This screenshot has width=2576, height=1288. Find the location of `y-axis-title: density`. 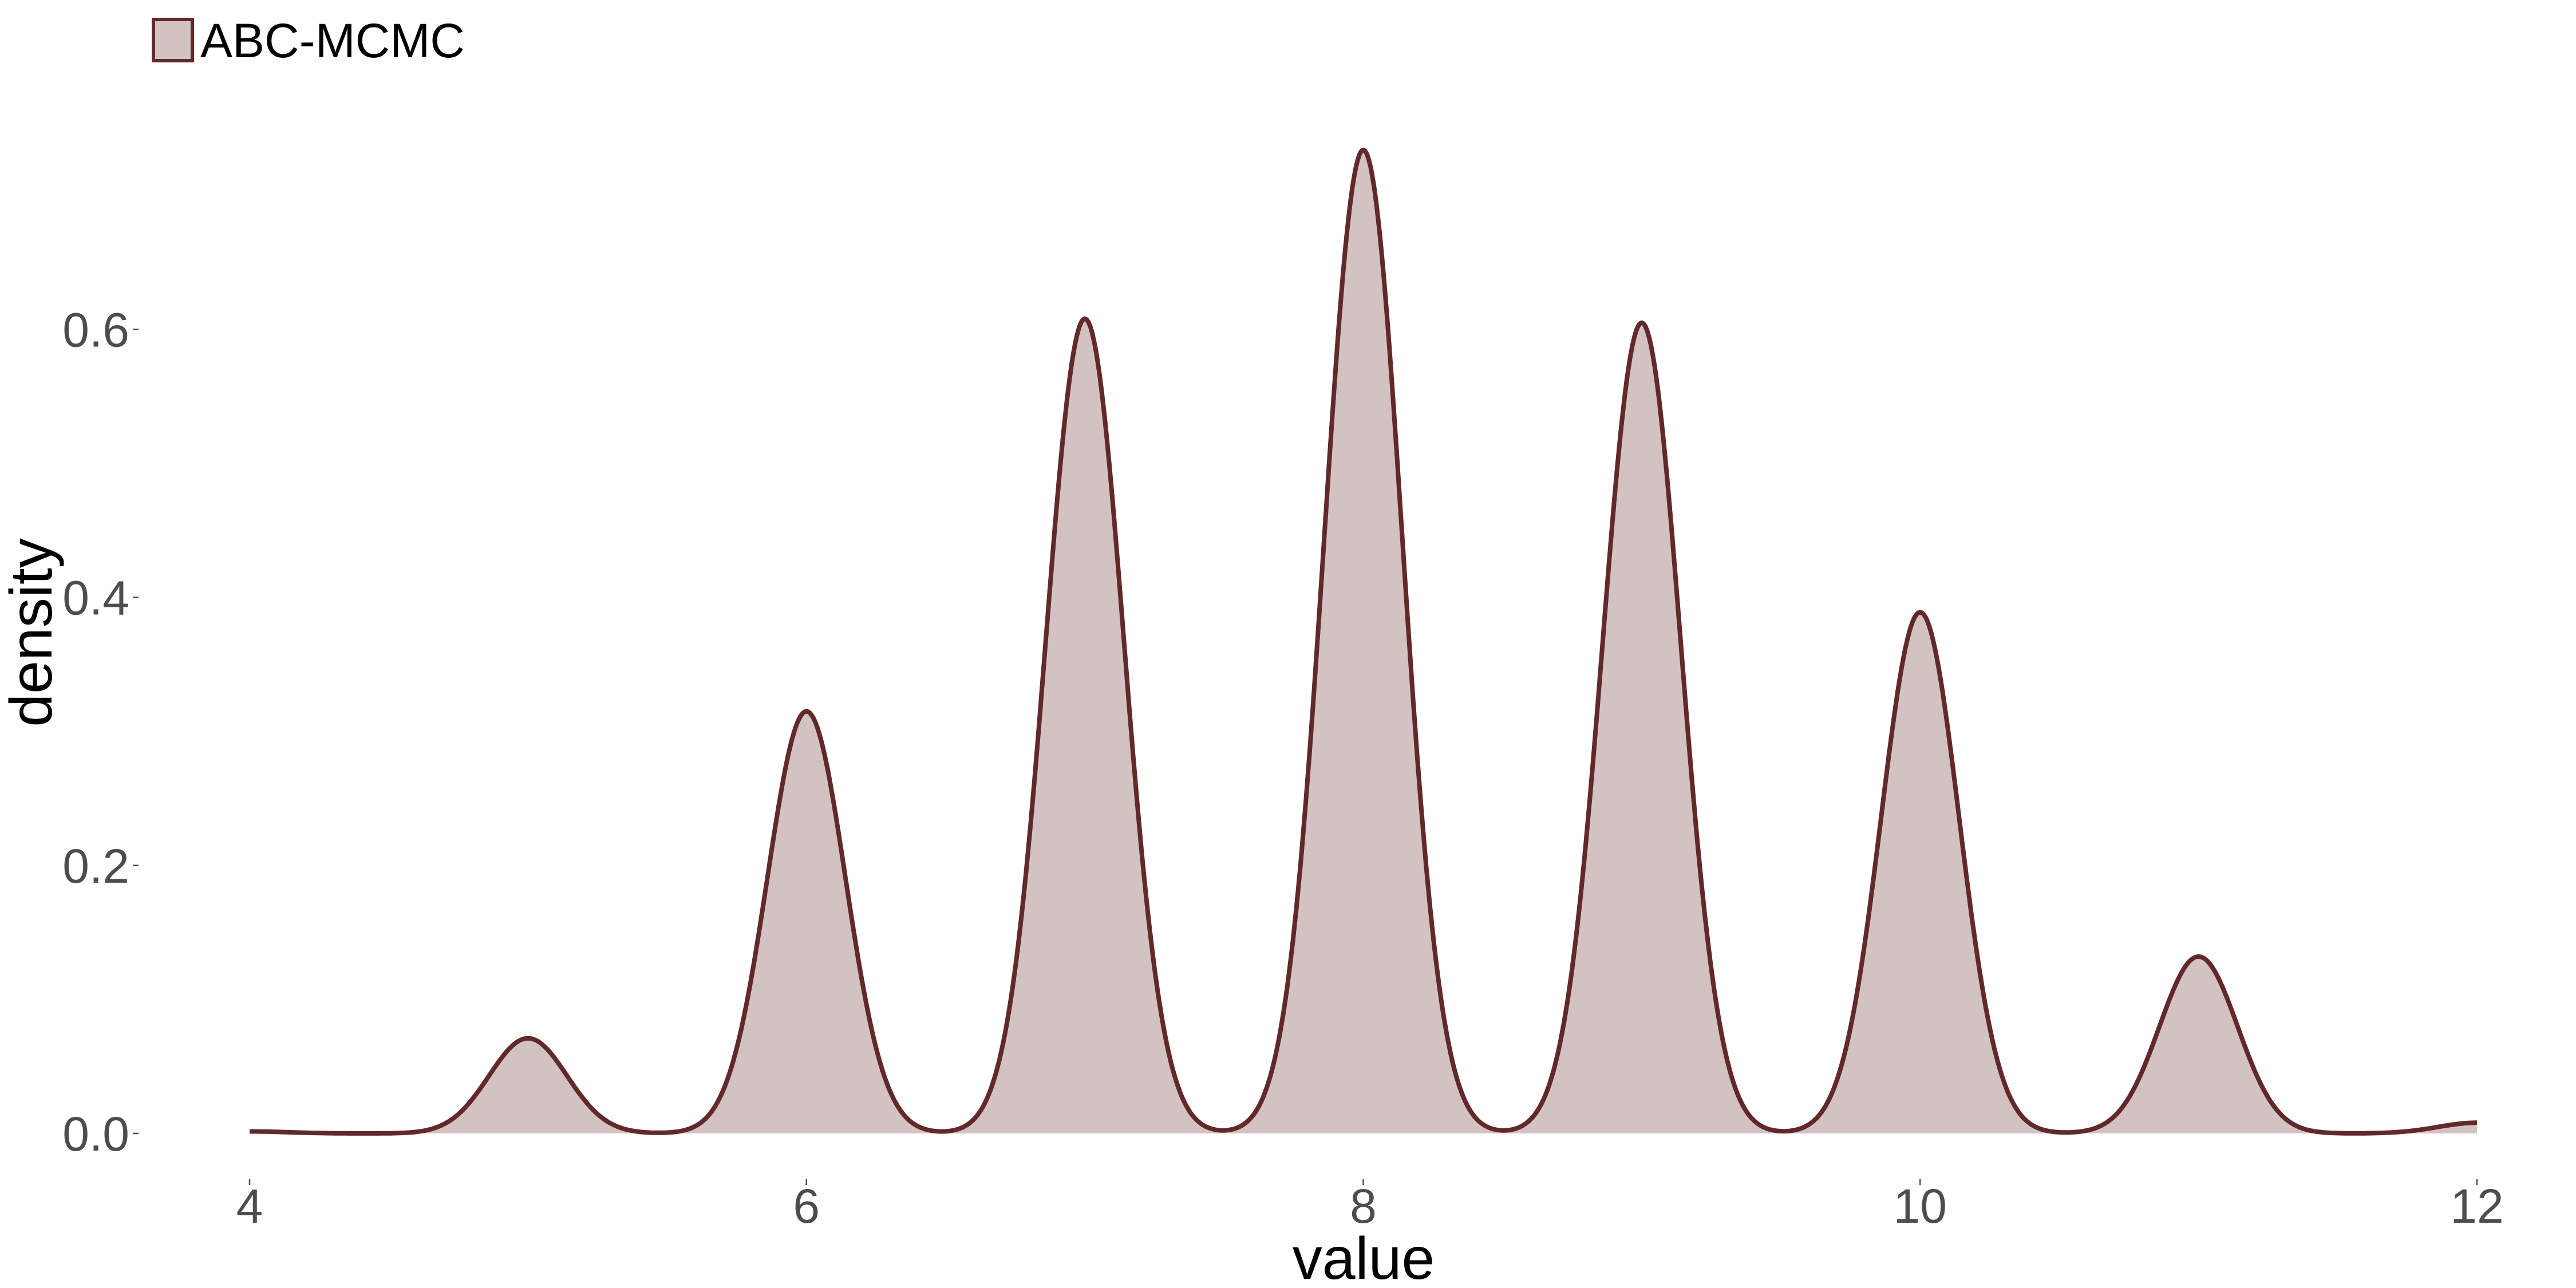

y-axis-title: density is located at coordinates (32, 632).